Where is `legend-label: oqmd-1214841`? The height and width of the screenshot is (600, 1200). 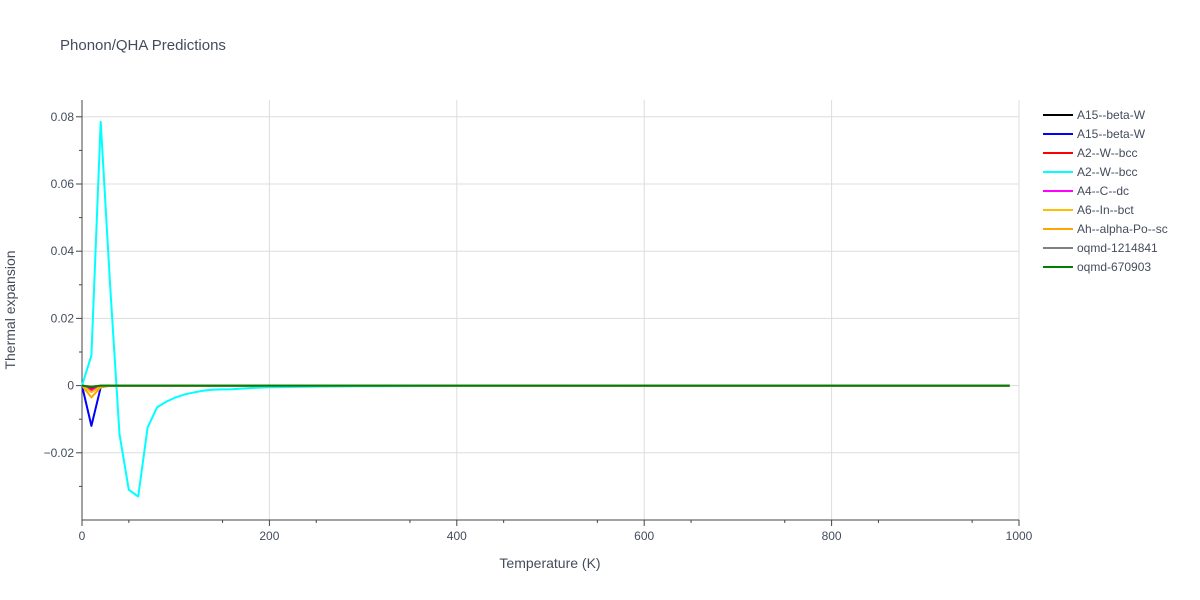 legend-label: oqmd-1214841 is located at coordinates (1117, 248).